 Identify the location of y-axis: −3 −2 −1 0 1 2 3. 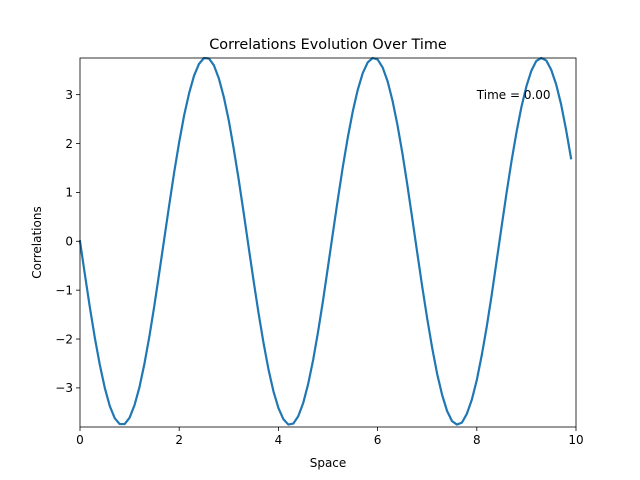
(67, 241).